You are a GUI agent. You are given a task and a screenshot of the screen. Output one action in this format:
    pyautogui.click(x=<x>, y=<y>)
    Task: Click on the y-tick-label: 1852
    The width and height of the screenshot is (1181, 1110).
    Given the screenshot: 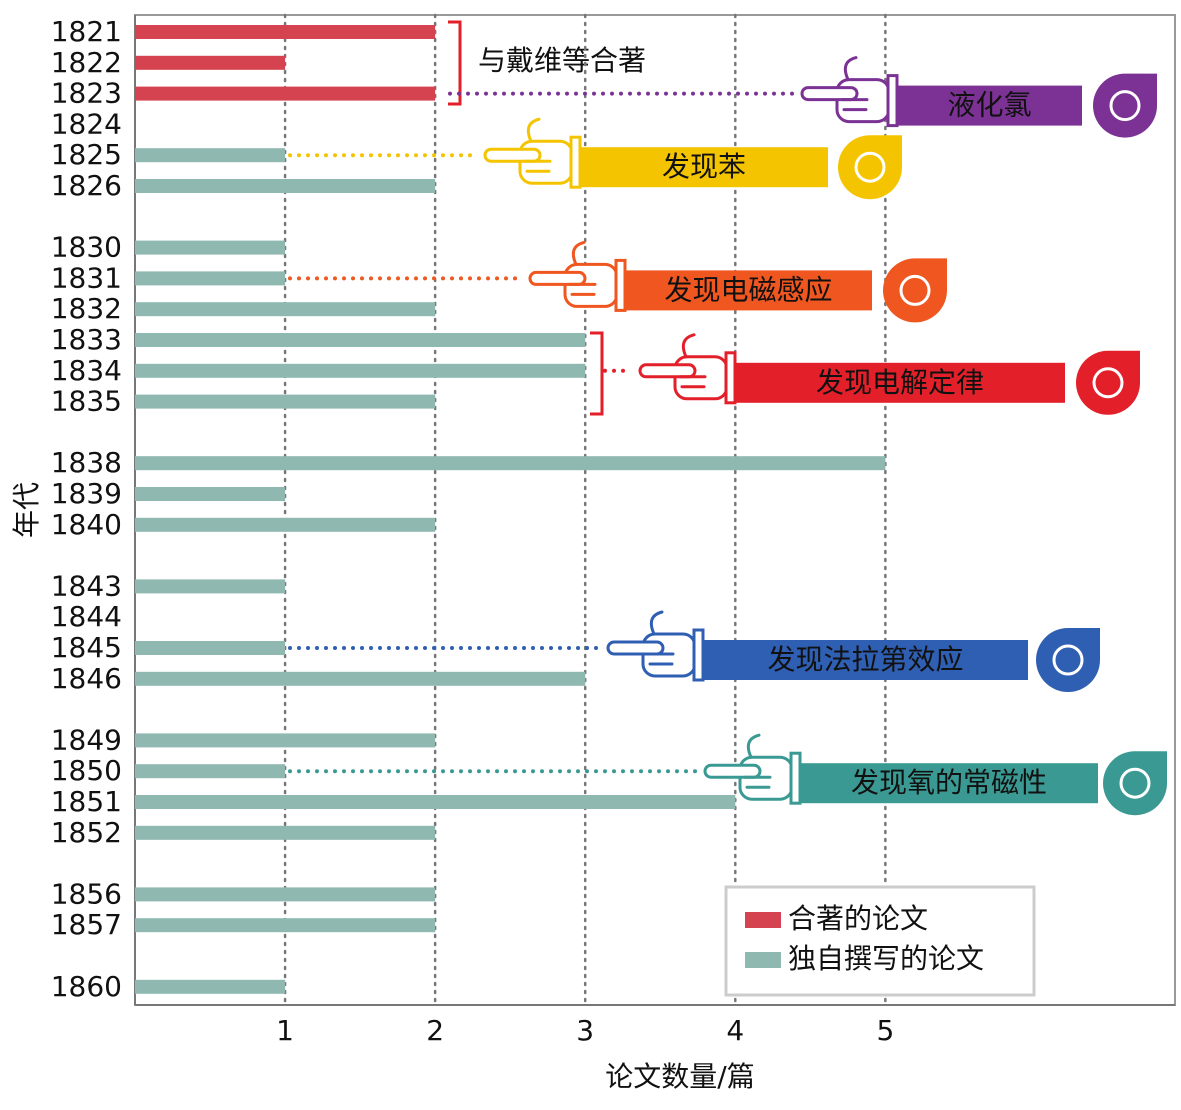 What is the action you would take?
    pyautogui.click(x=86, y=832)
    